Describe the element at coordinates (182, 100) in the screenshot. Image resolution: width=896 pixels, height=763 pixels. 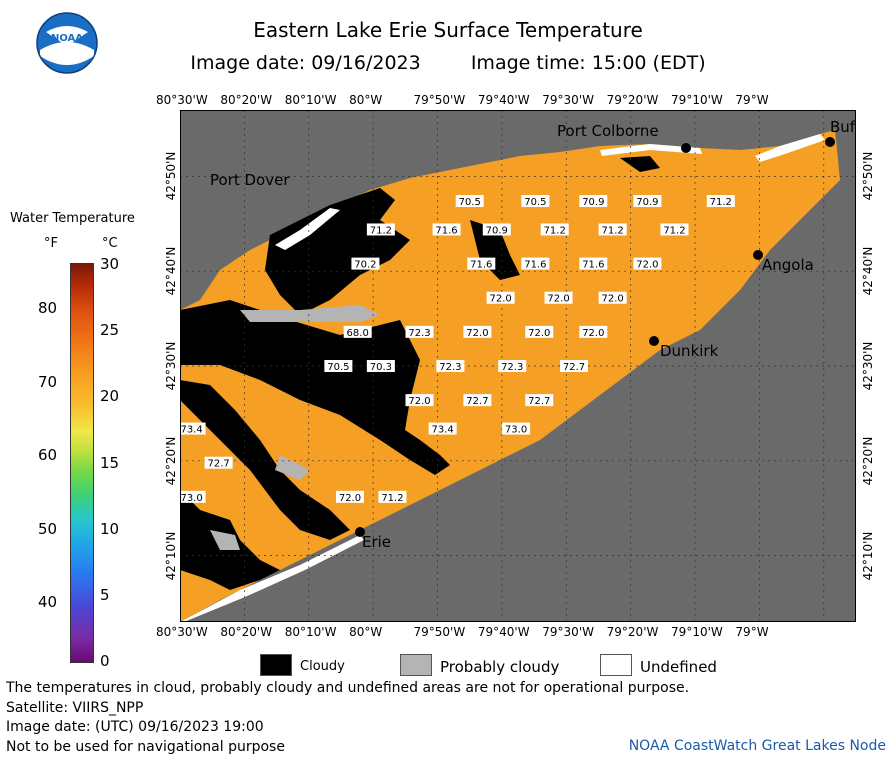
I see `longitude-label: 80°30'W` at that location.